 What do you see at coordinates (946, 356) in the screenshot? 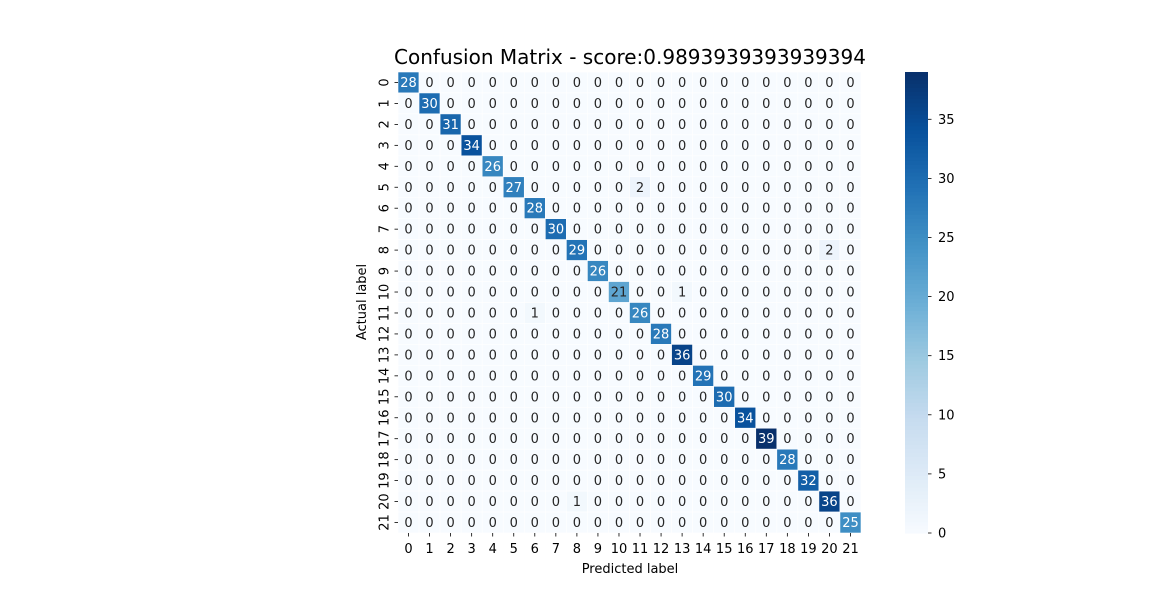
I see `colorbar-tick-label: 15` at bounding box center [946, 356].